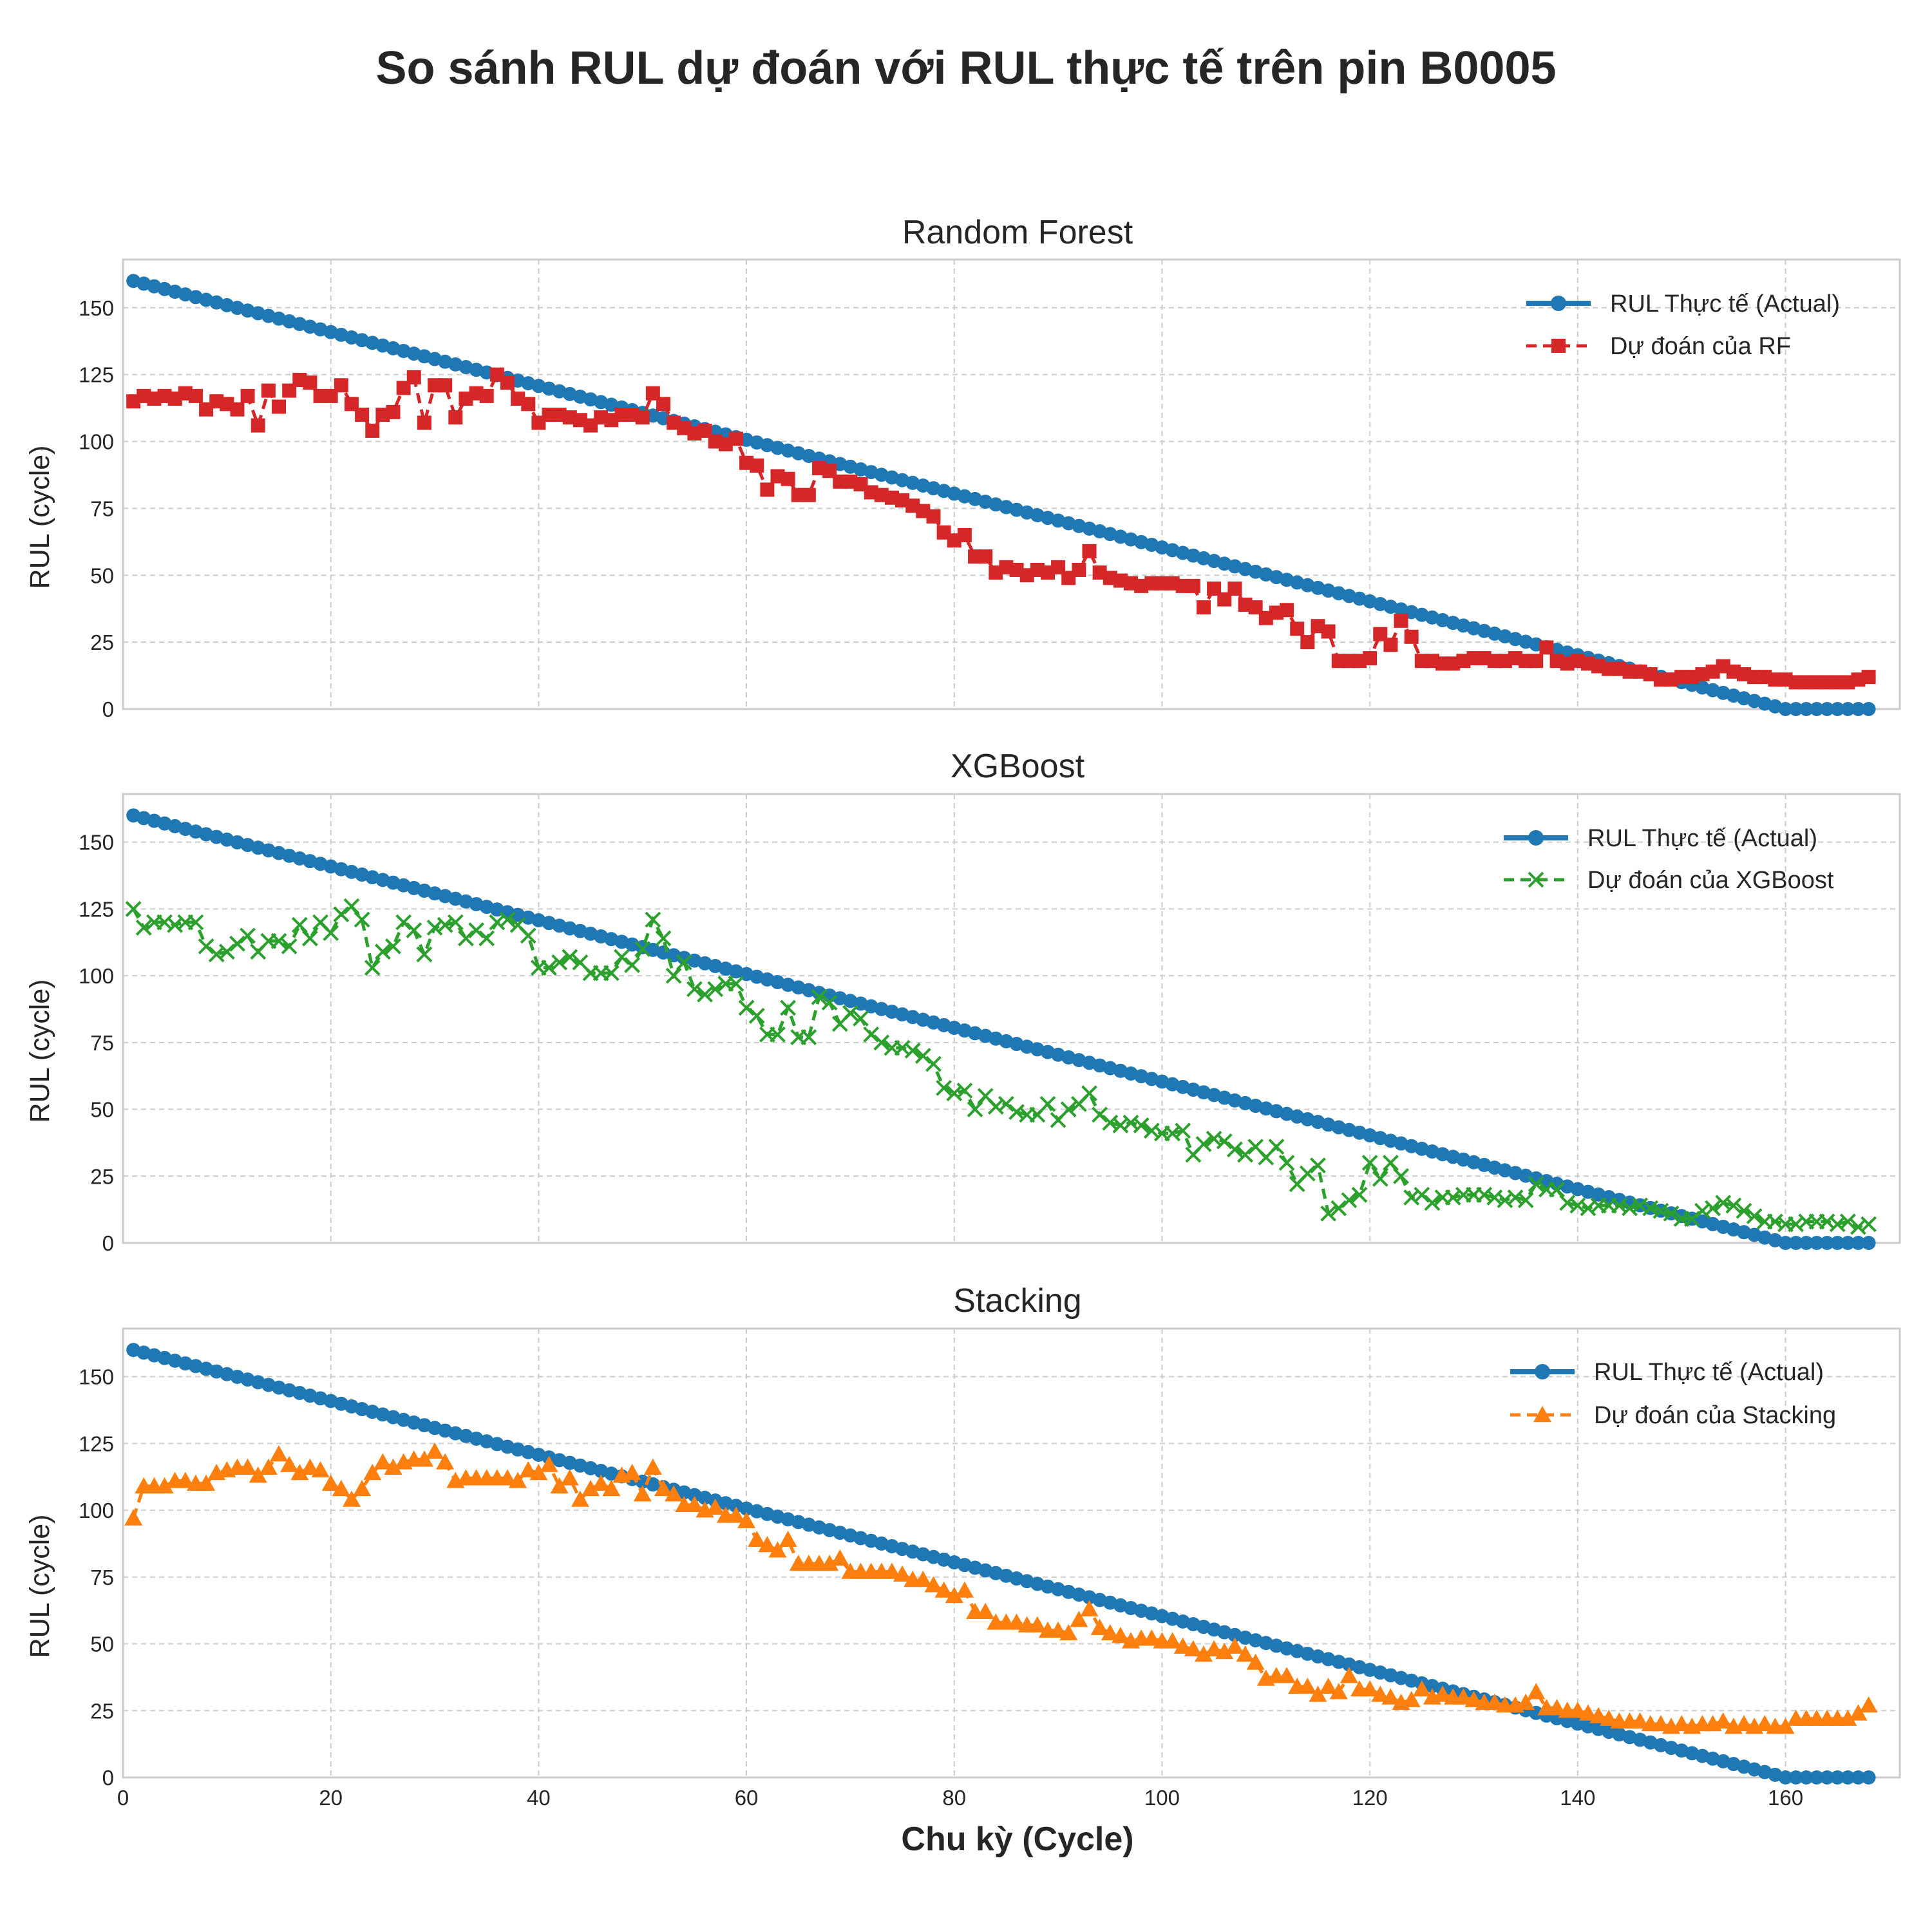 The width and height of the screenshot is (1932, 1932). What do you see at coordinates (1700, 347) in the screenshot?
I see `legend-pred-label: Dự đoán của RF` at bounding box center [1700, 347].